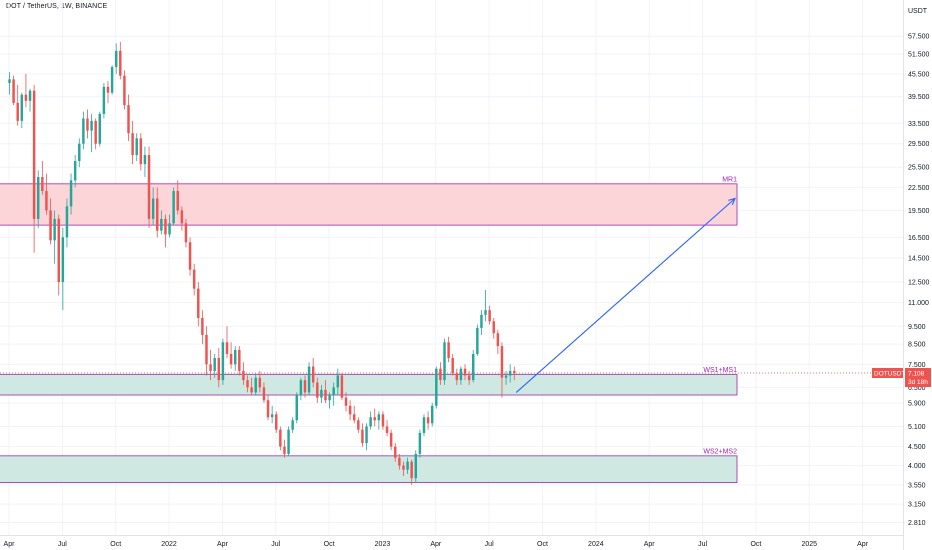  Describe the element at coordinates (720, 451) in the screenshot. I see `zone-label: WS2+MS2` at that location.